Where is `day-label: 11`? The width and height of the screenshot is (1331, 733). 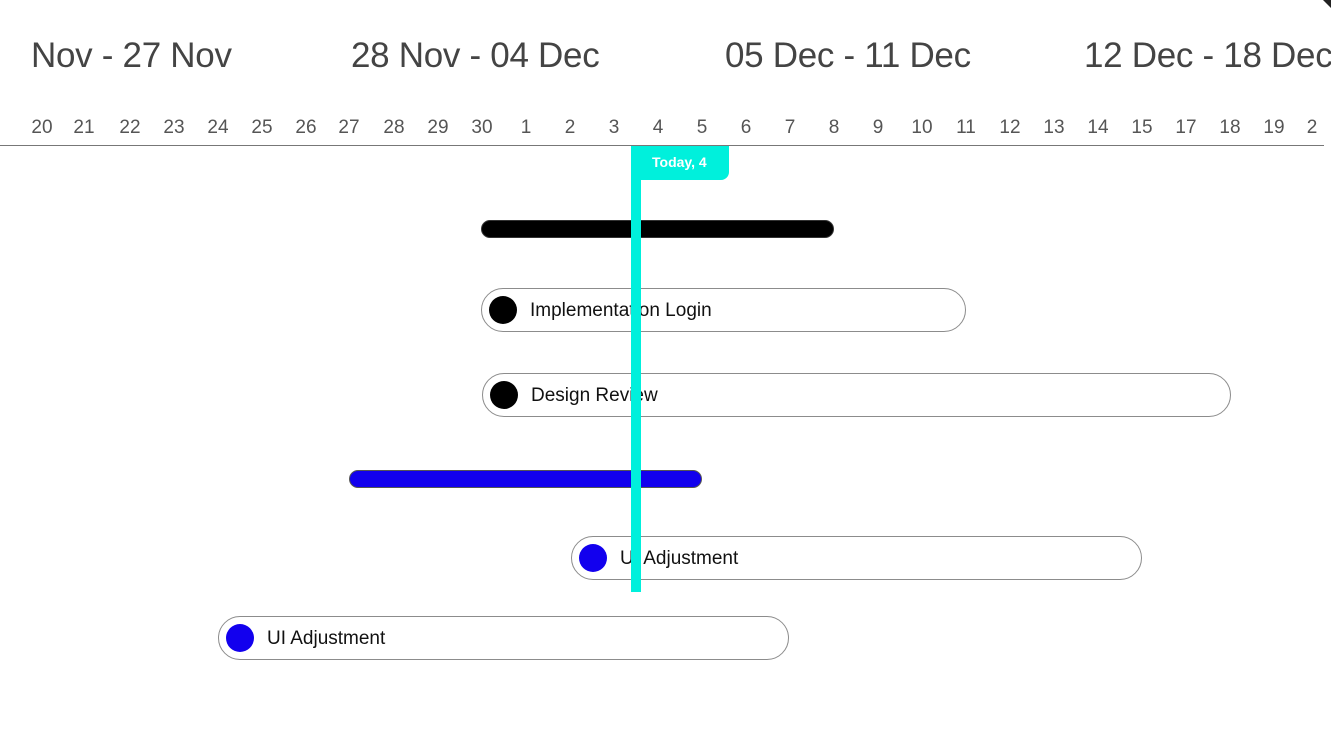 day-label: 11 is located at coordinates (966, 127).